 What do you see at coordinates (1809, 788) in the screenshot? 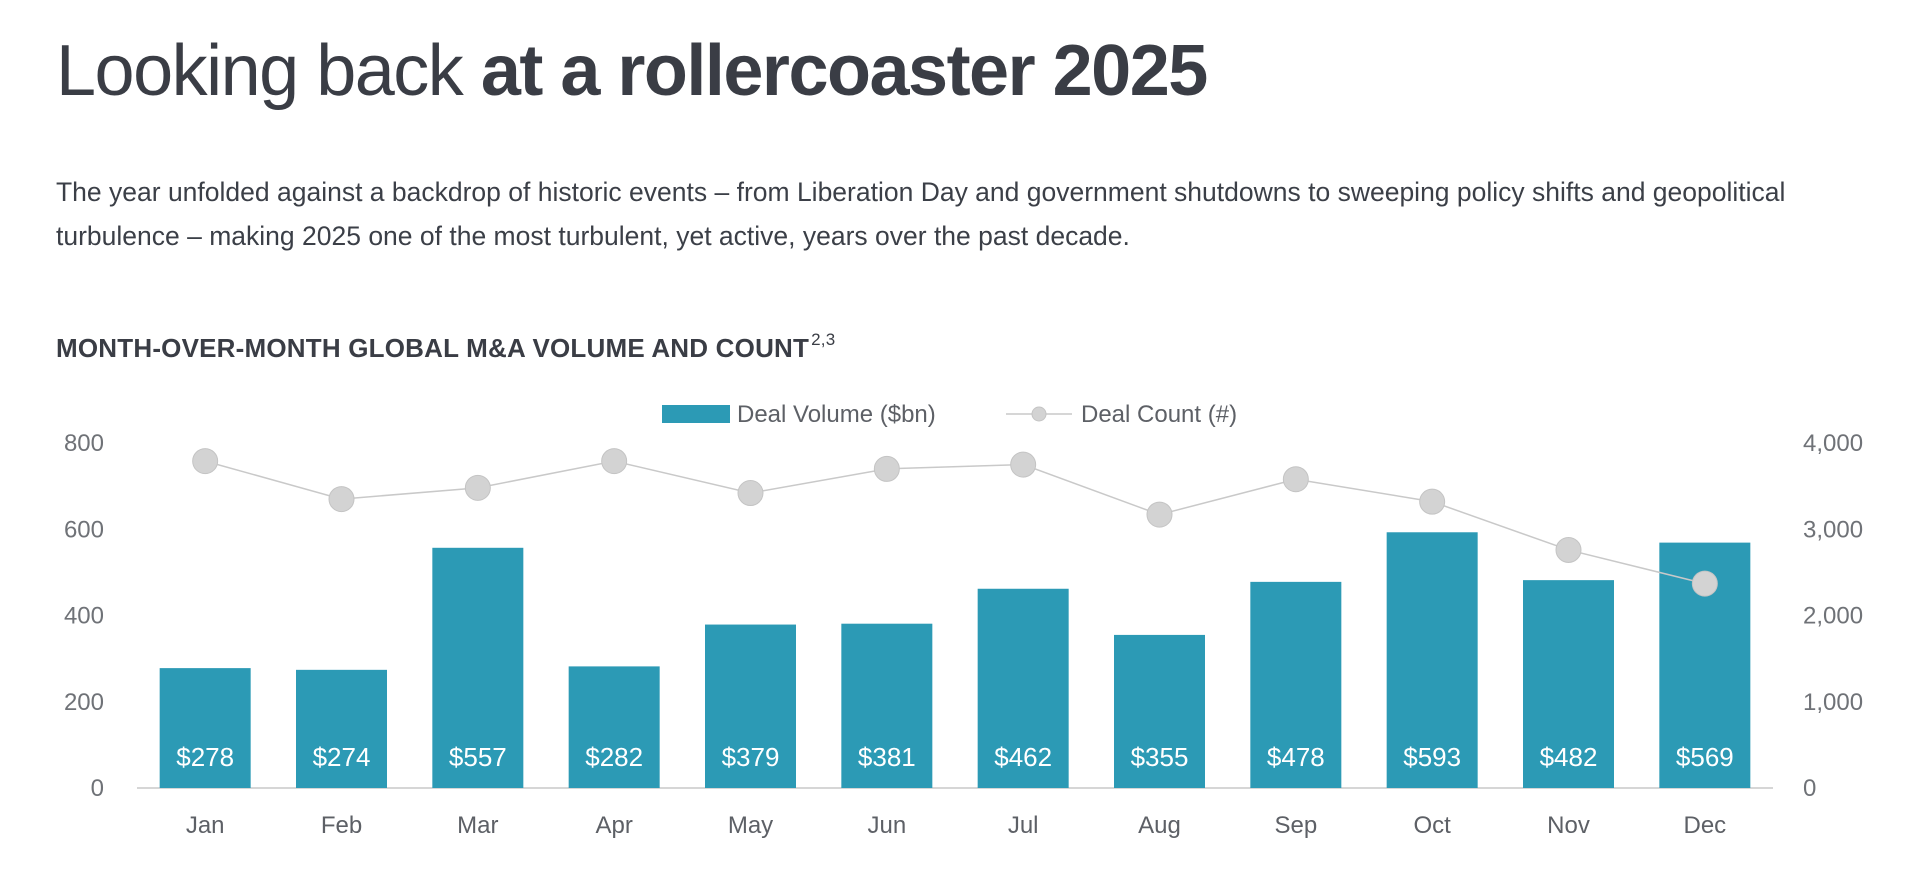
I see `y-right-tick-label: 0` at bounding box center [1809, 788].